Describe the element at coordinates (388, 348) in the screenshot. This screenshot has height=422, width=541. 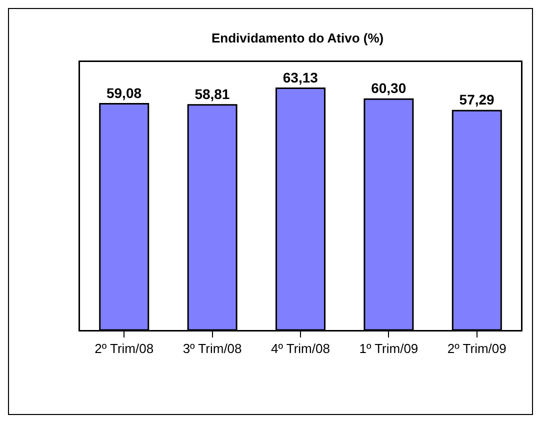
I see `x-tick-label: 1º Trim/09` at that location.